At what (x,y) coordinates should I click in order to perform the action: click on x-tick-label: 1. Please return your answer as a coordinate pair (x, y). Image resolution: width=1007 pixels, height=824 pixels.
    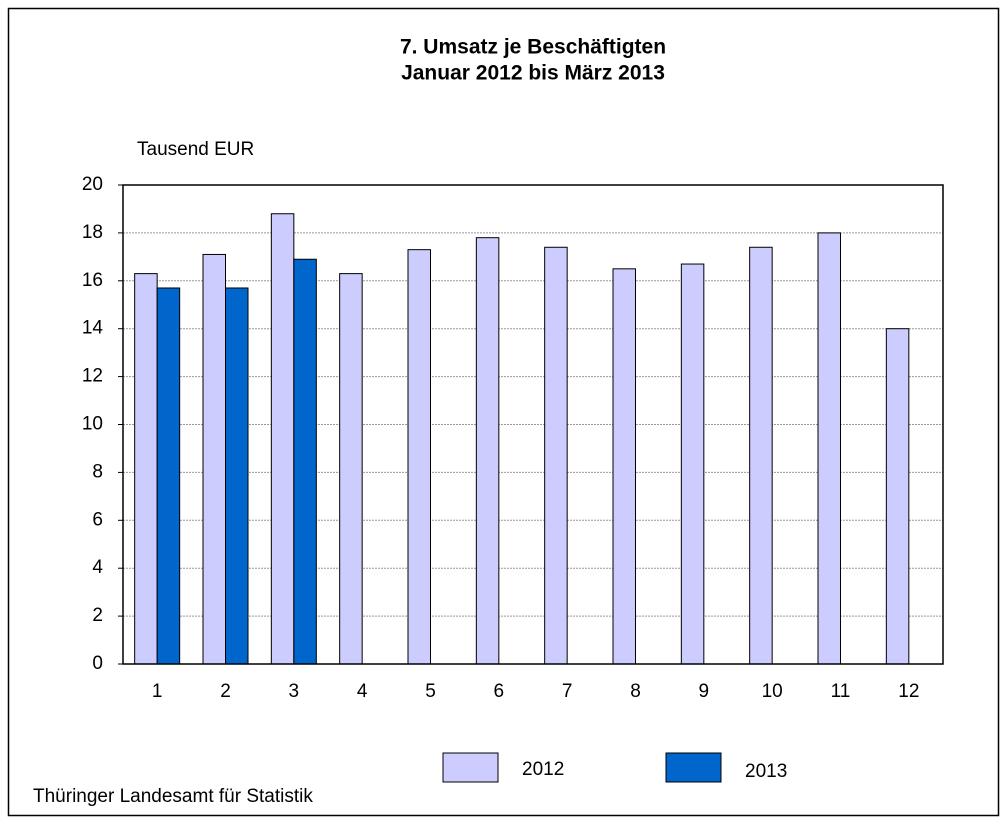
    Looking at the image, I should click on (157, 691).